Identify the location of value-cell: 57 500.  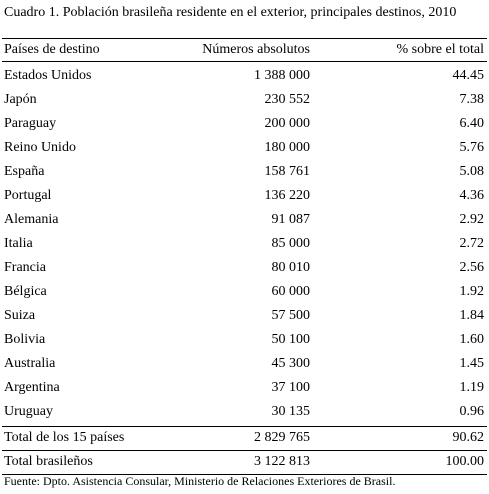
(291, 315).